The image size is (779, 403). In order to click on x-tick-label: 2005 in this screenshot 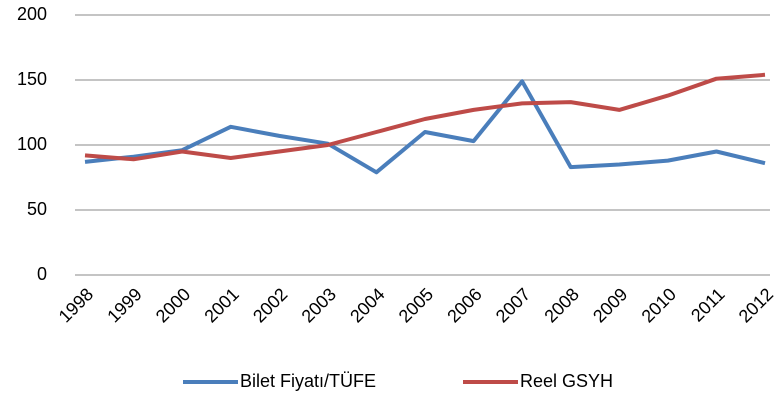, I will do `click(416, 305)`.